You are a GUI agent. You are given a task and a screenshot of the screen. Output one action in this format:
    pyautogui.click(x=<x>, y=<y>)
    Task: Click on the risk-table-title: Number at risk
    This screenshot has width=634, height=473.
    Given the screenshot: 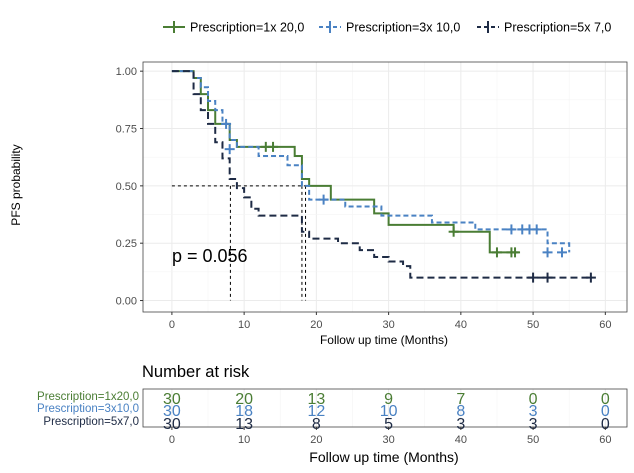 What is the action you would take?
    pyautogui.click(x=196, y=372)
    